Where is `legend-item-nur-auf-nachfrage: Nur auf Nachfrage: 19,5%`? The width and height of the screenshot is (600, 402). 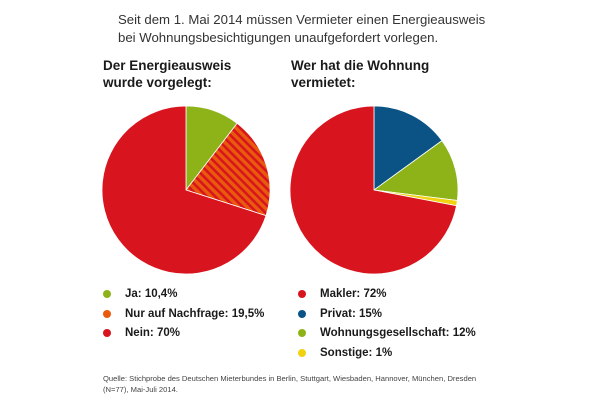 legend-item-nur-auf-nachfrage: Nur auf Nachfrage: 19,5% is located at coordinates (183, 318).